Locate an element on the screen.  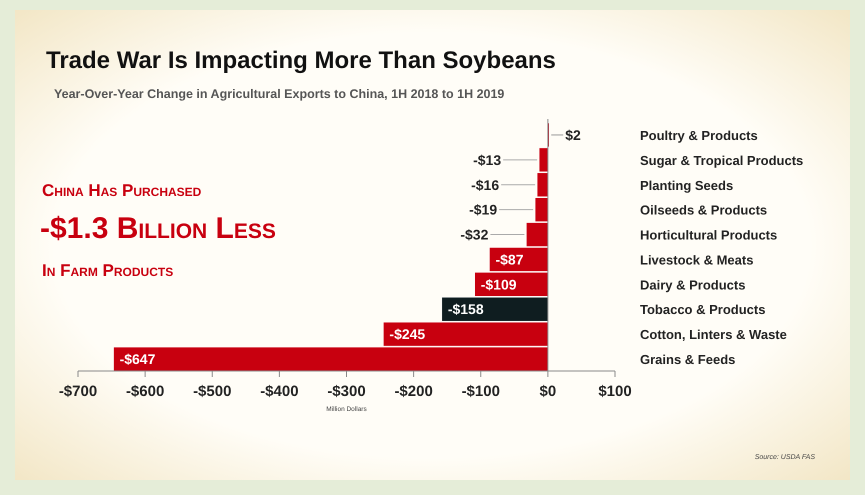
data-label: -$16 is located at coordinates (485, 184).